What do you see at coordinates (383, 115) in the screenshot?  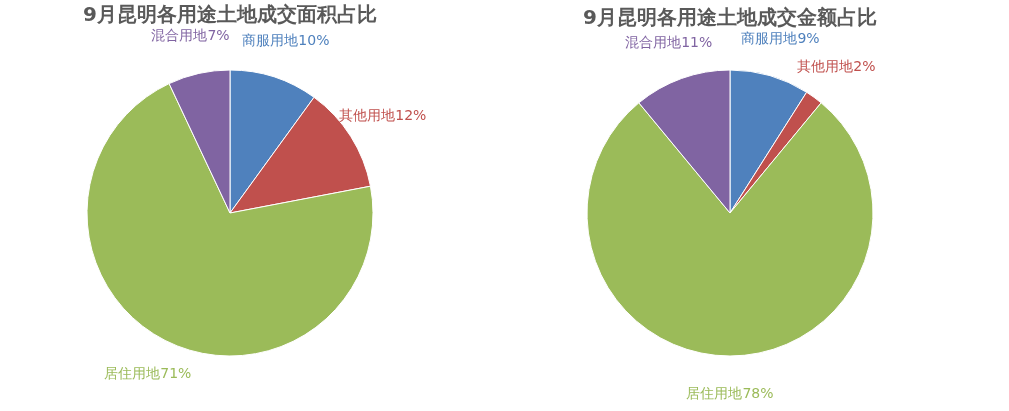 I see `slice-label: 其他用地12%` at bounding box center [383, 115].